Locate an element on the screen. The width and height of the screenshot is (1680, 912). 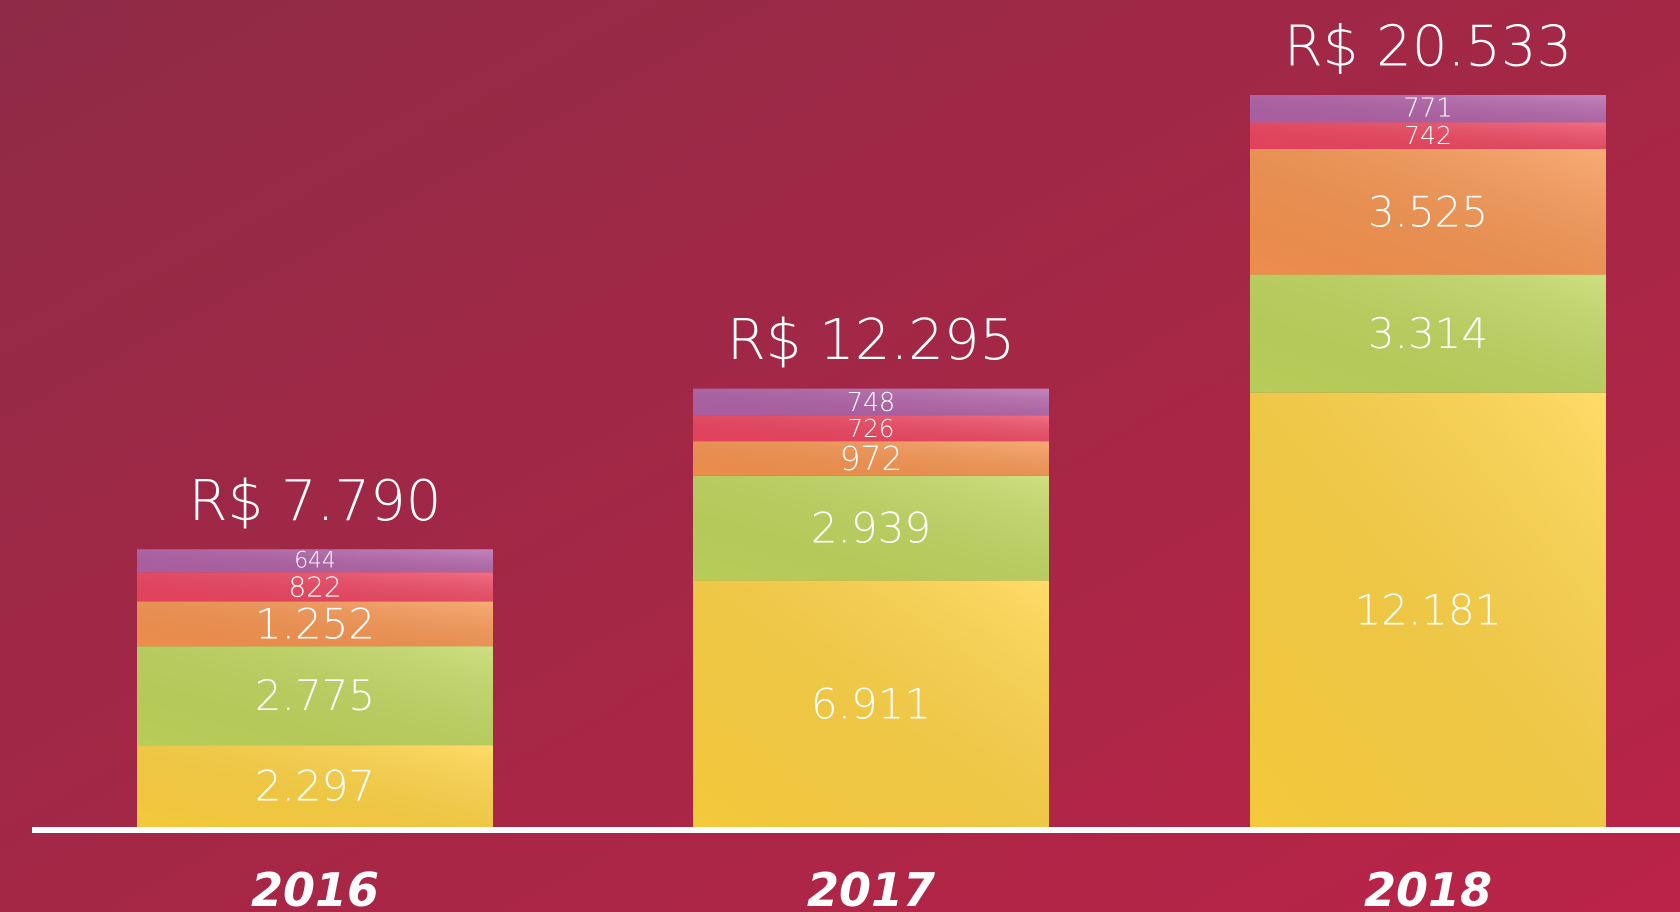
x-tick-label: 2017 is located at coordinates (871, 887).